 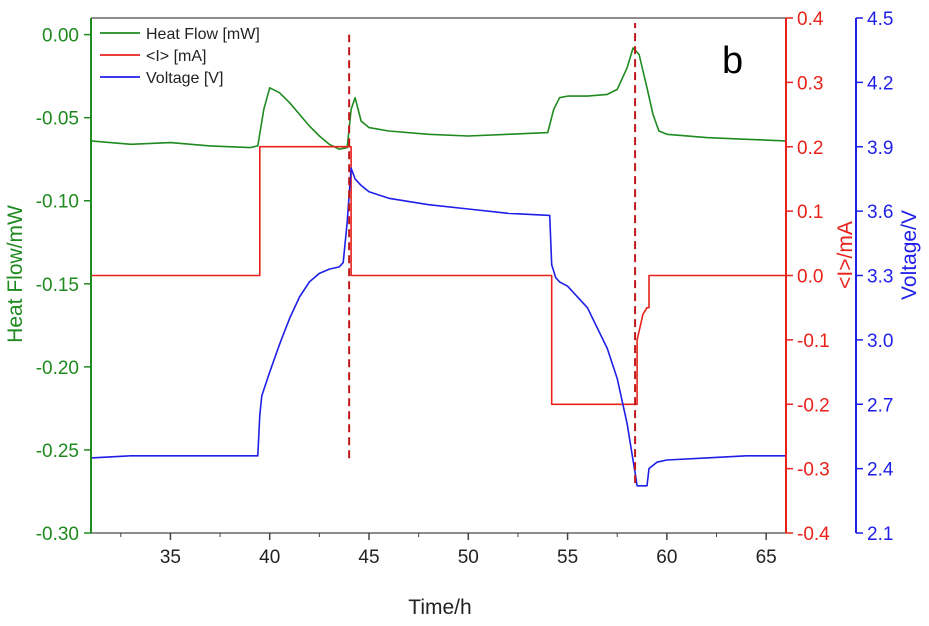 What do you see at coordinates (845, 255) in the screenshot?
I see `current-axis-title: <I>/mA` at bounding box center [845, 255].